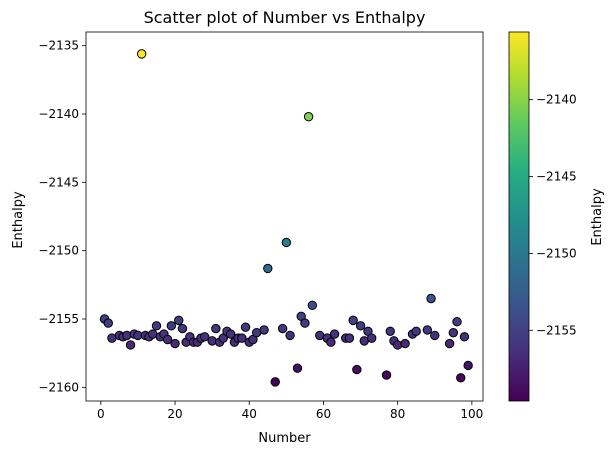  I want to click on colorbar-label: Enthalpy, so click(597, 217).